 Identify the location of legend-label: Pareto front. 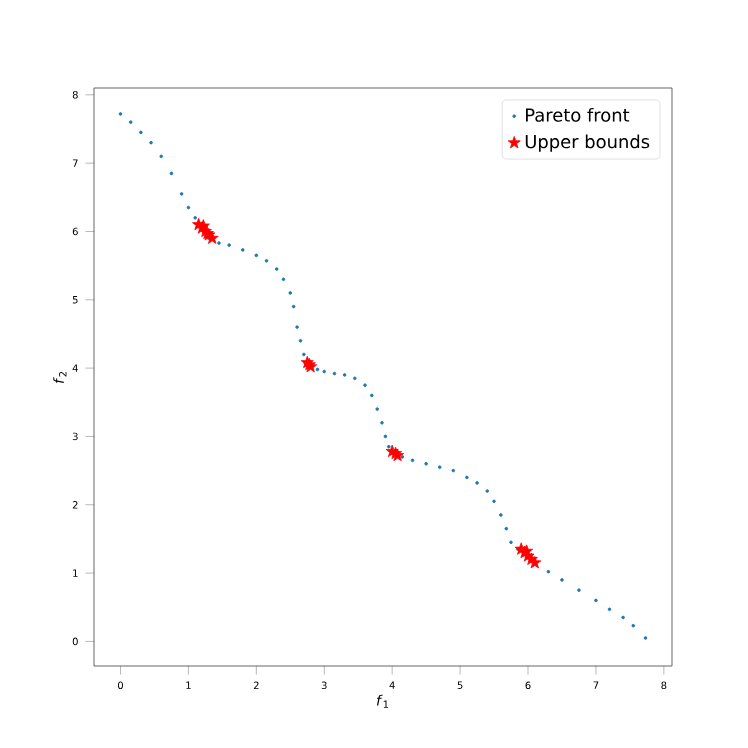
(578, 114).